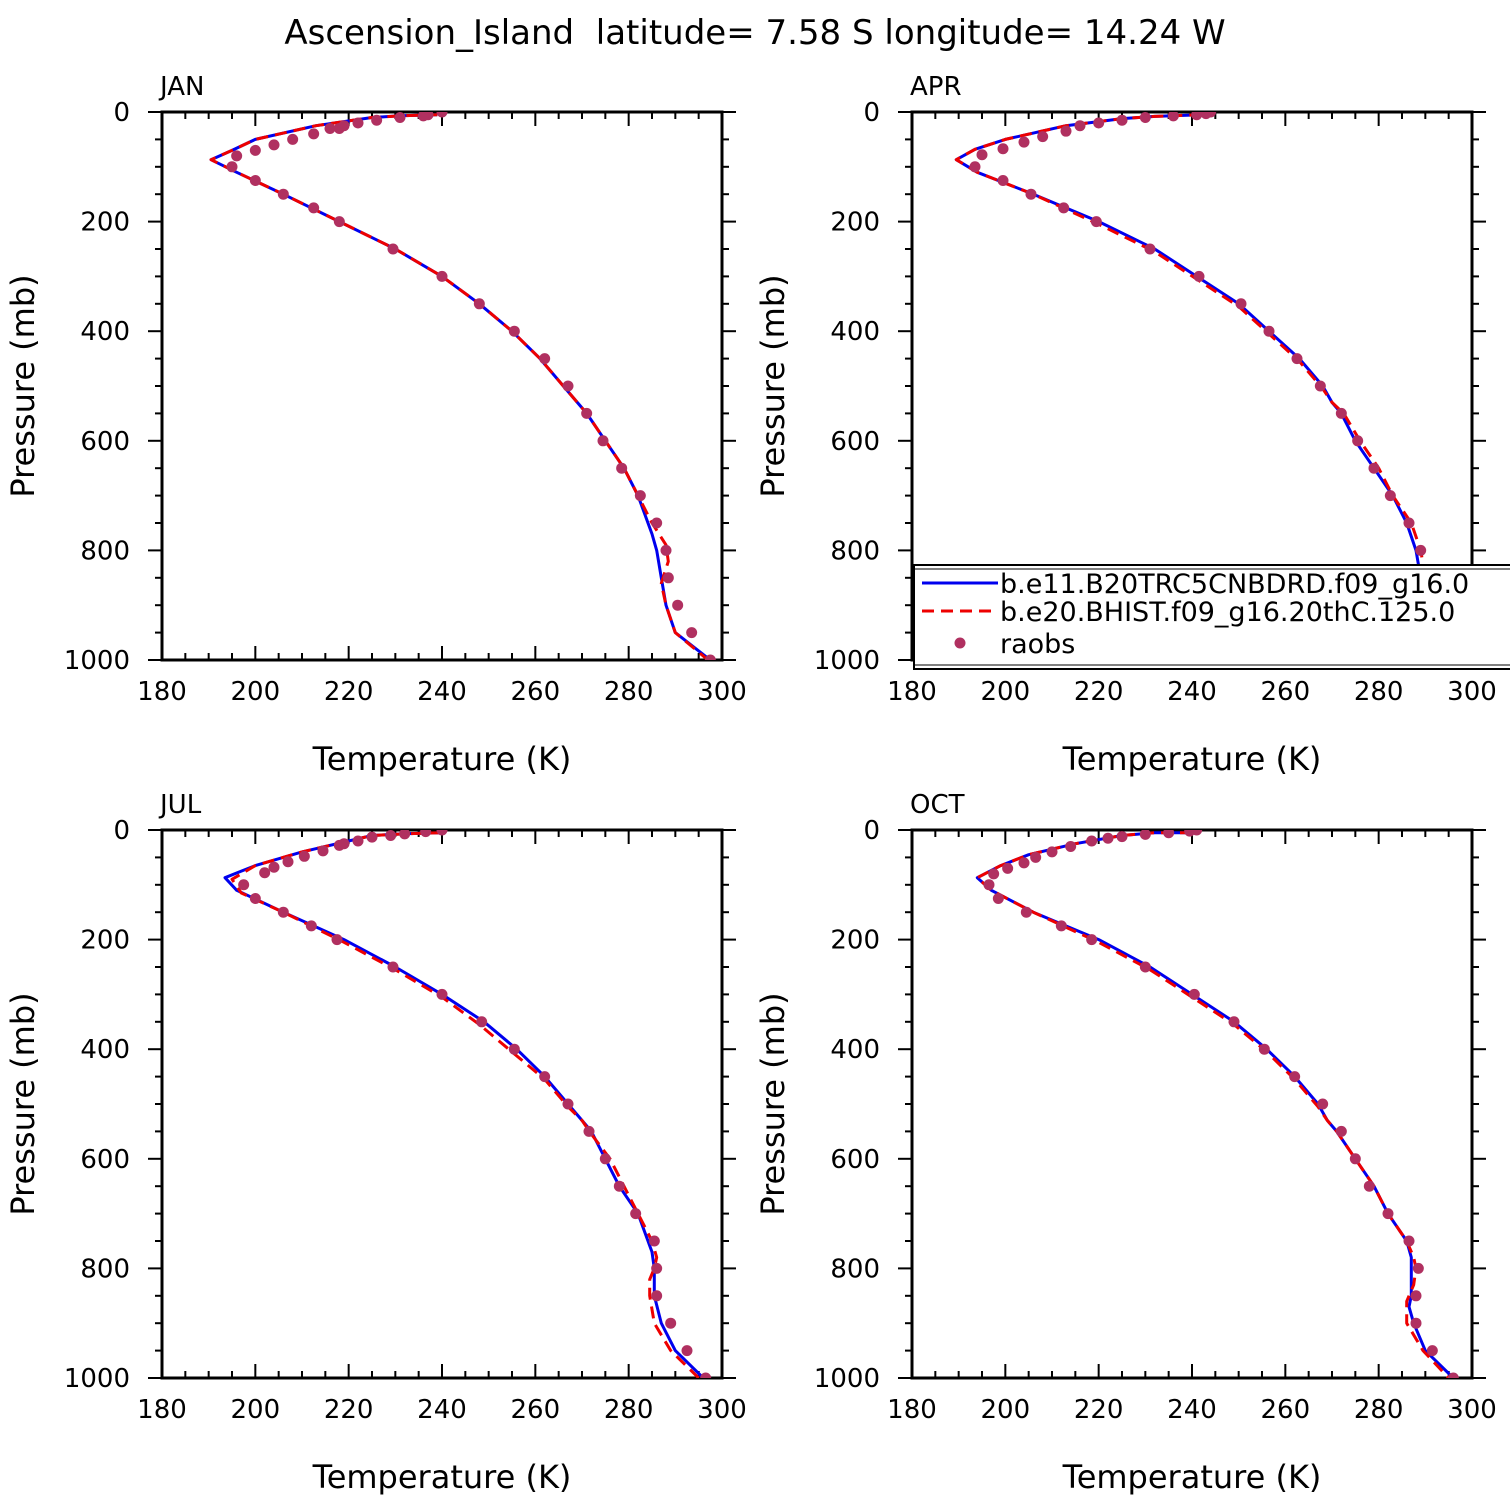 This screenshot has width=1510, height=1510. Describe the element at coordinates (105, 1269) in the screenshot. I see `y-tick-label: 800` at that location.